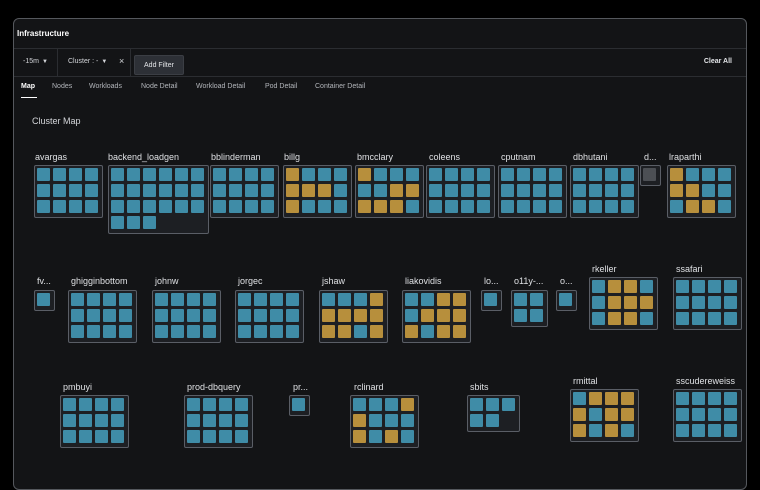 The width and height of the screenshot is (760, 490). I want to click on time-range-picker: -15m ▼, so click(35, 61).